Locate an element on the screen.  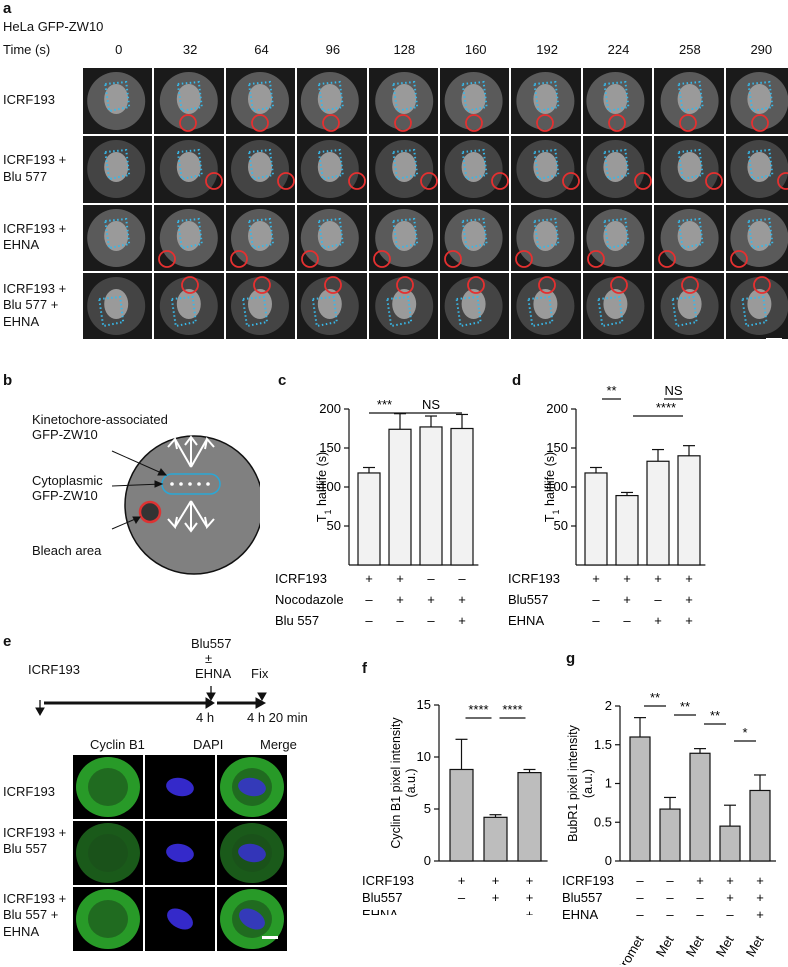
timeline-arrows is located at coordinates (151, 701).